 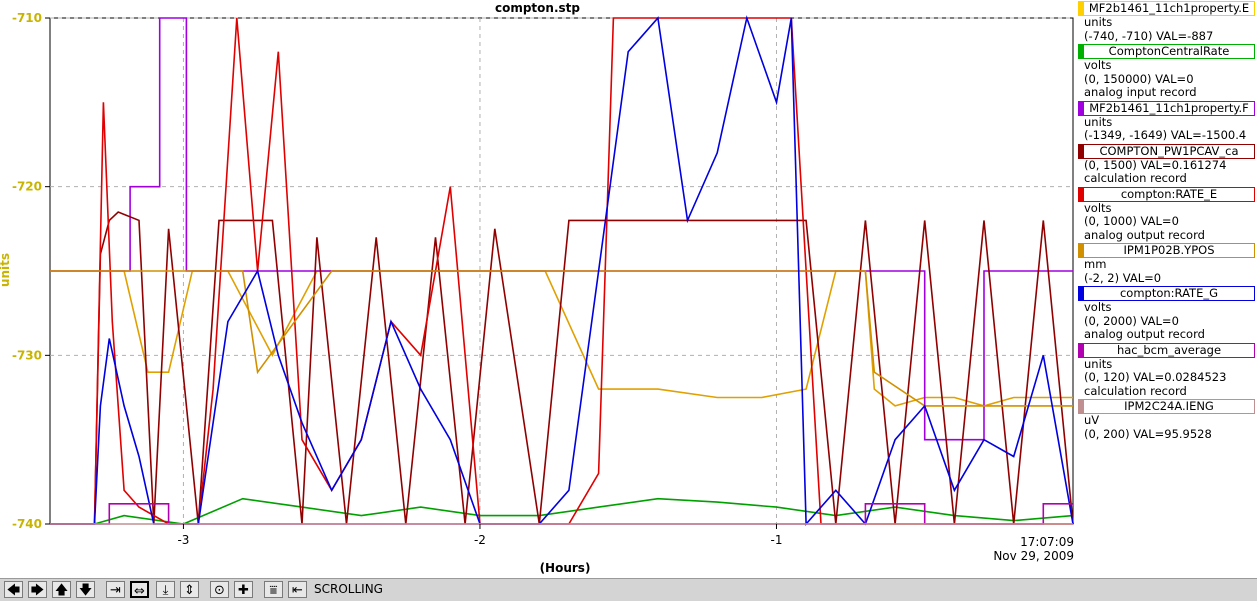 What do you see at coordinates (537, 8) in the screenshot?
I see `chart-title: compton.stp` at bounding box center [537, 8].